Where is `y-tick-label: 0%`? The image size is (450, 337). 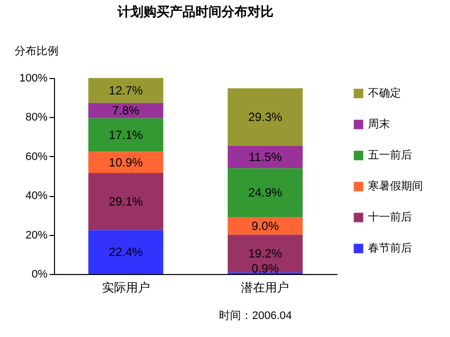 y-tick-label: 0% is located at coordinates (40, 274).